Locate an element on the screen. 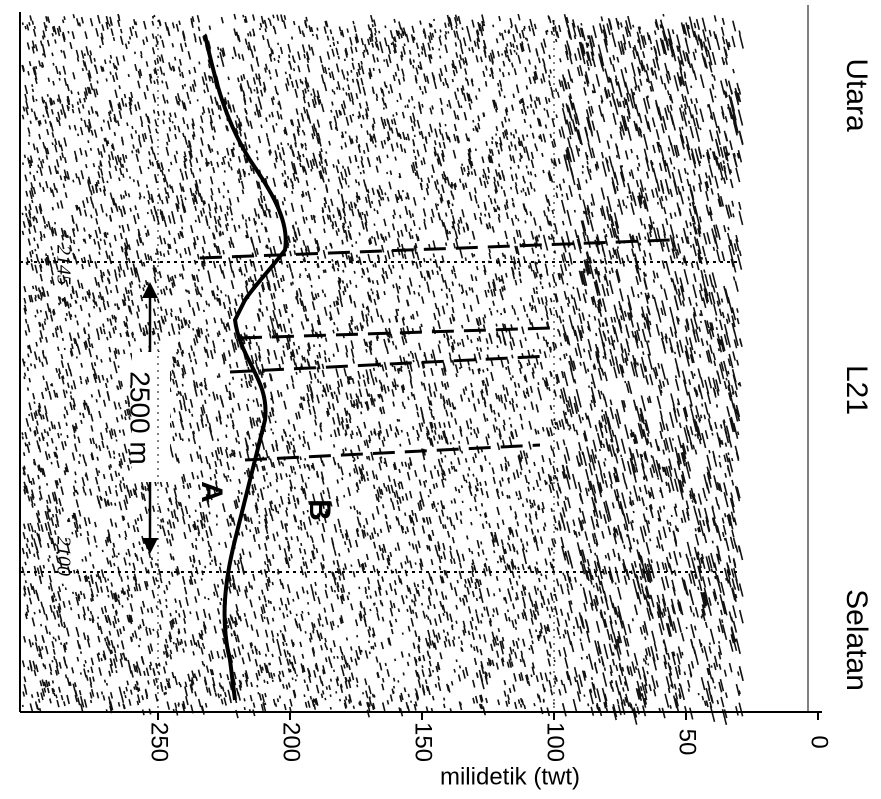  tick-label: 0 is located at coordinates (819, 741).